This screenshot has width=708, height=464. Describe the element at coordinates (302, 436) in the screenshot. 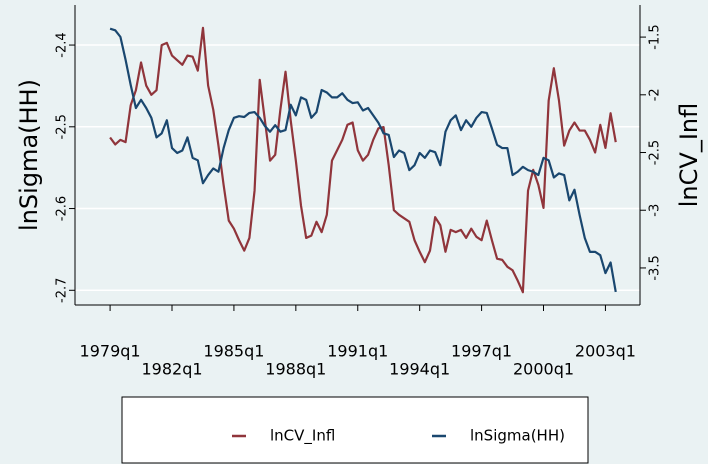

I see `legend-label: lnCV_Infl` at that location.